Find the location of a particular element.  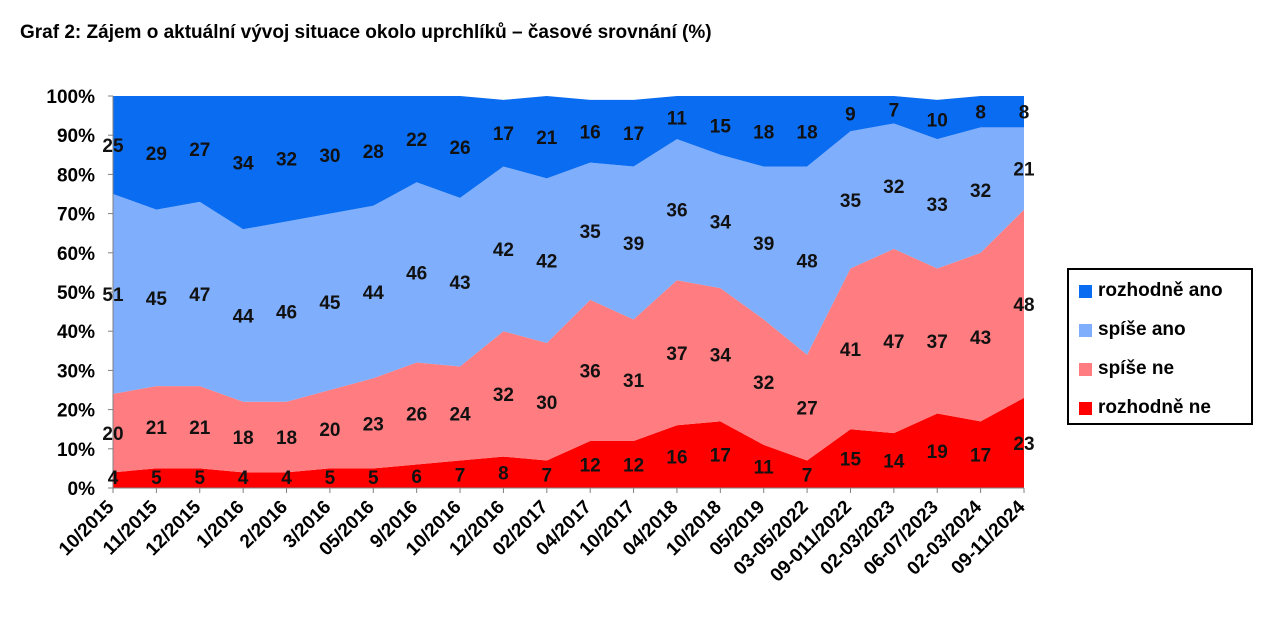

data-label-spise-ne: 31 is located at coordinates (634, 381).